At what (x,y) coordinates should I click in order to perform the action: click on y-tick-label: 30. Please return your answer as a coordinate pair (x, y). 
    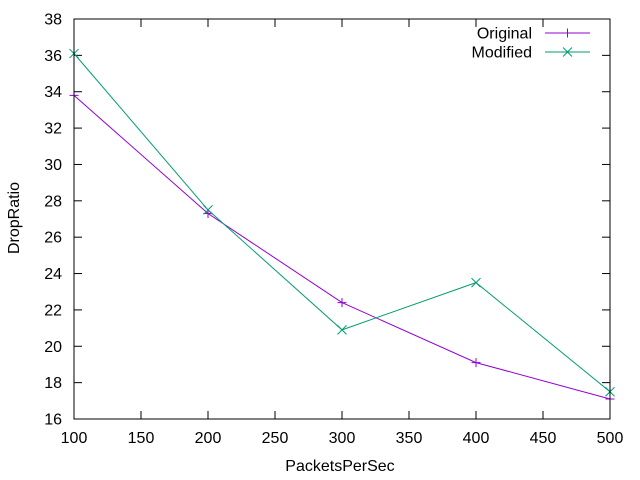
    Looking at the image, I should click on (53, 165).